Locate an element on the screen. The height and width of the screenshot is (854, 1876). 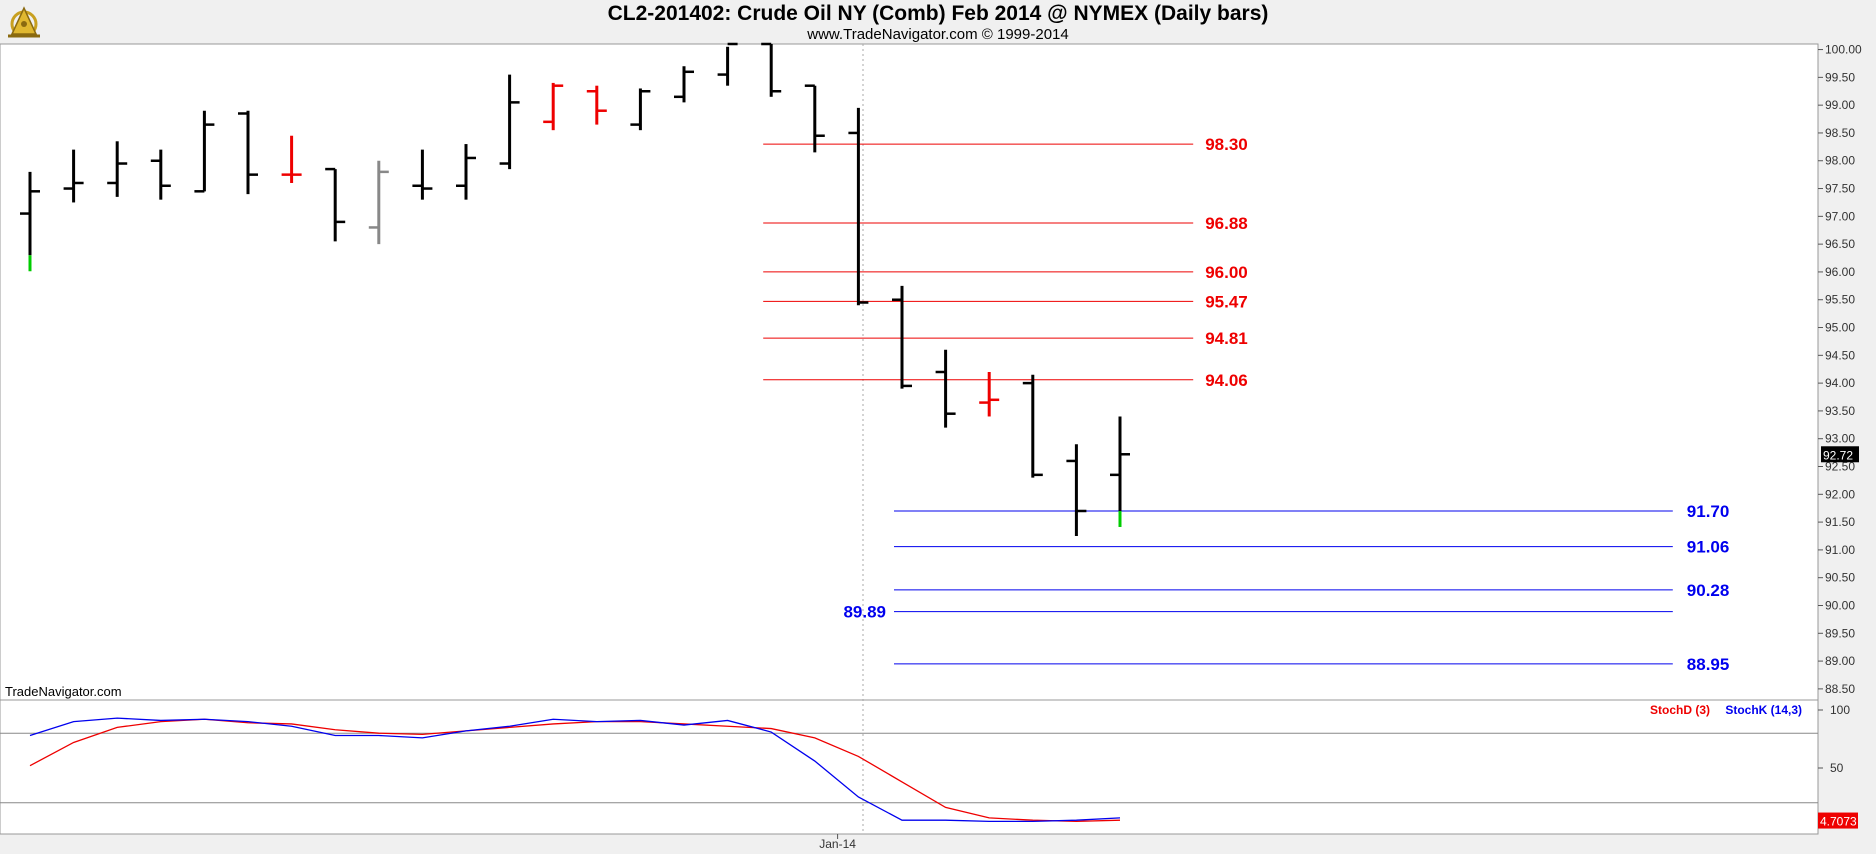
price-tick-label: 100.00 is located at coordinates (1843, 50).